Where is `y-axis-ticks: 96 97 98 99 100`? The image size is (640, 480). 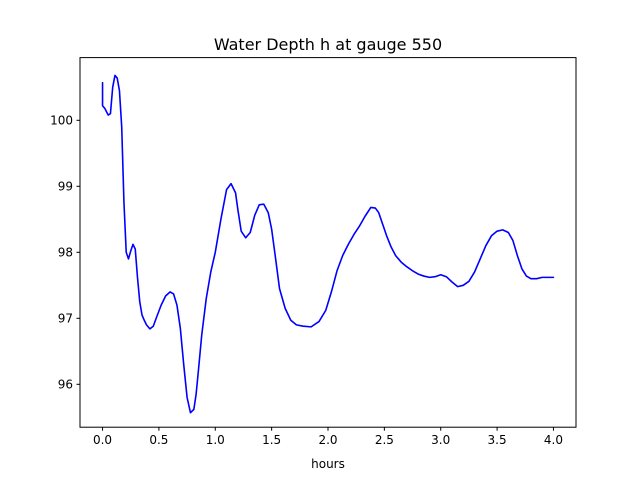
y-axis-ticks: 96 97 98 99 100 is located at coordinates (65, 253).